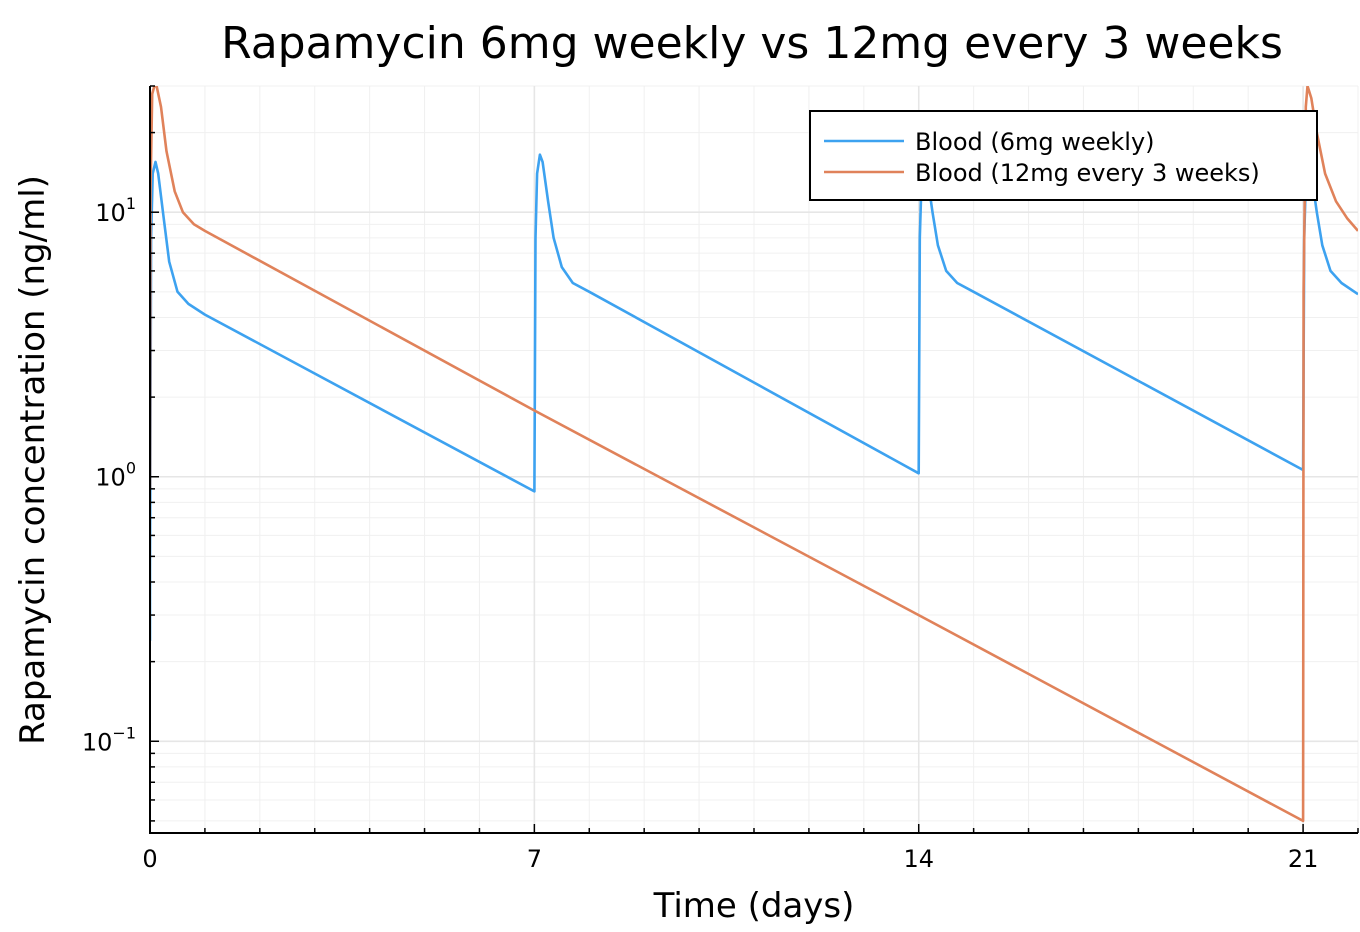  I want to click on x-tick-label: 14, so click(918, 859).